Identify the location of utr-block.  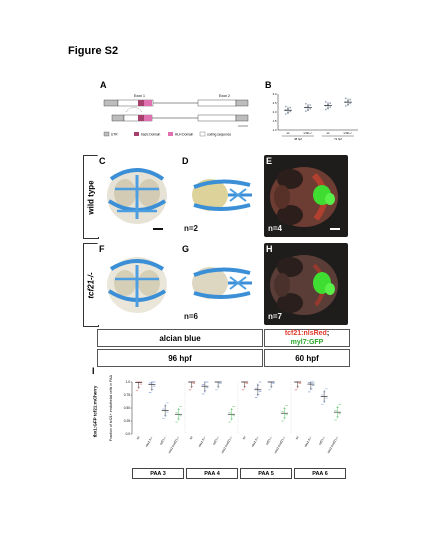
(111, 103).